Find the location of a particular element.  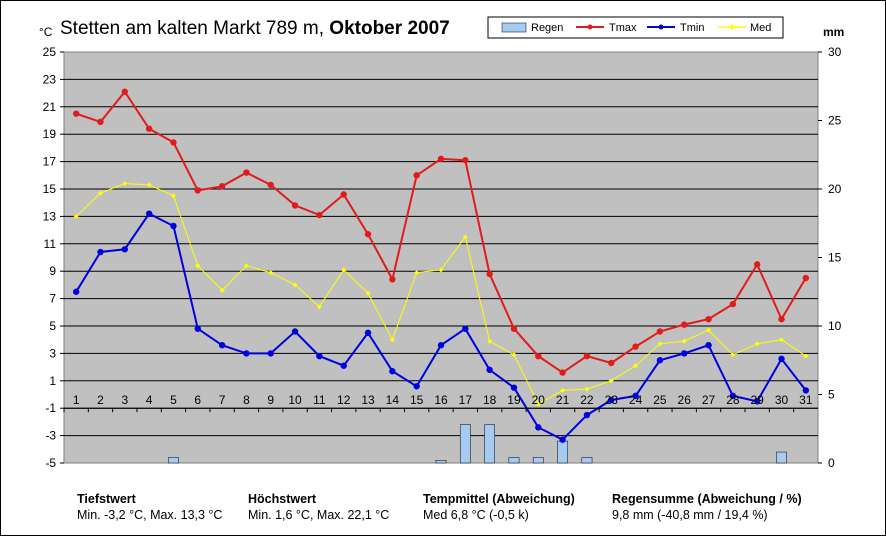

x-tick-label: 24 is located at coordinates (636, 400).